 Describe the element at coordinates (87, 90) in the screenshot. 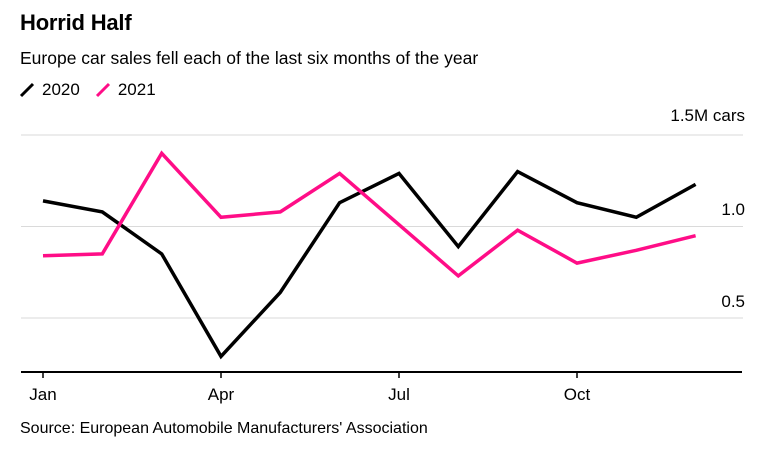

I see `chart-legend: 2020 2021` at that location.